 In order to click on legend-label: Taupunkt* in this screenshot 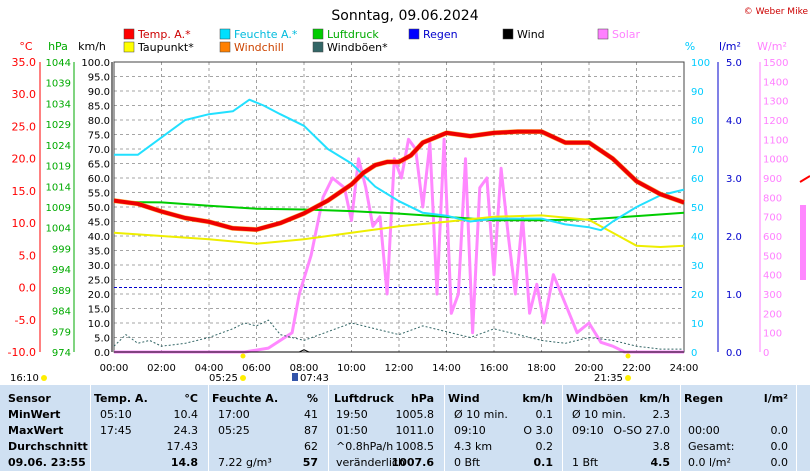, I will do `click(165, 47)`.